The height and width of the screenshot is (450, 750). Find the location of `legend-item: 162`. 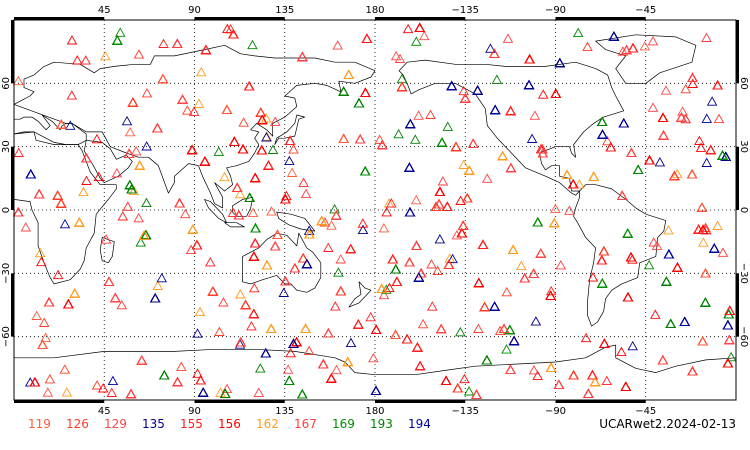

legend-item: 162 is located at coordinates (267, 424).